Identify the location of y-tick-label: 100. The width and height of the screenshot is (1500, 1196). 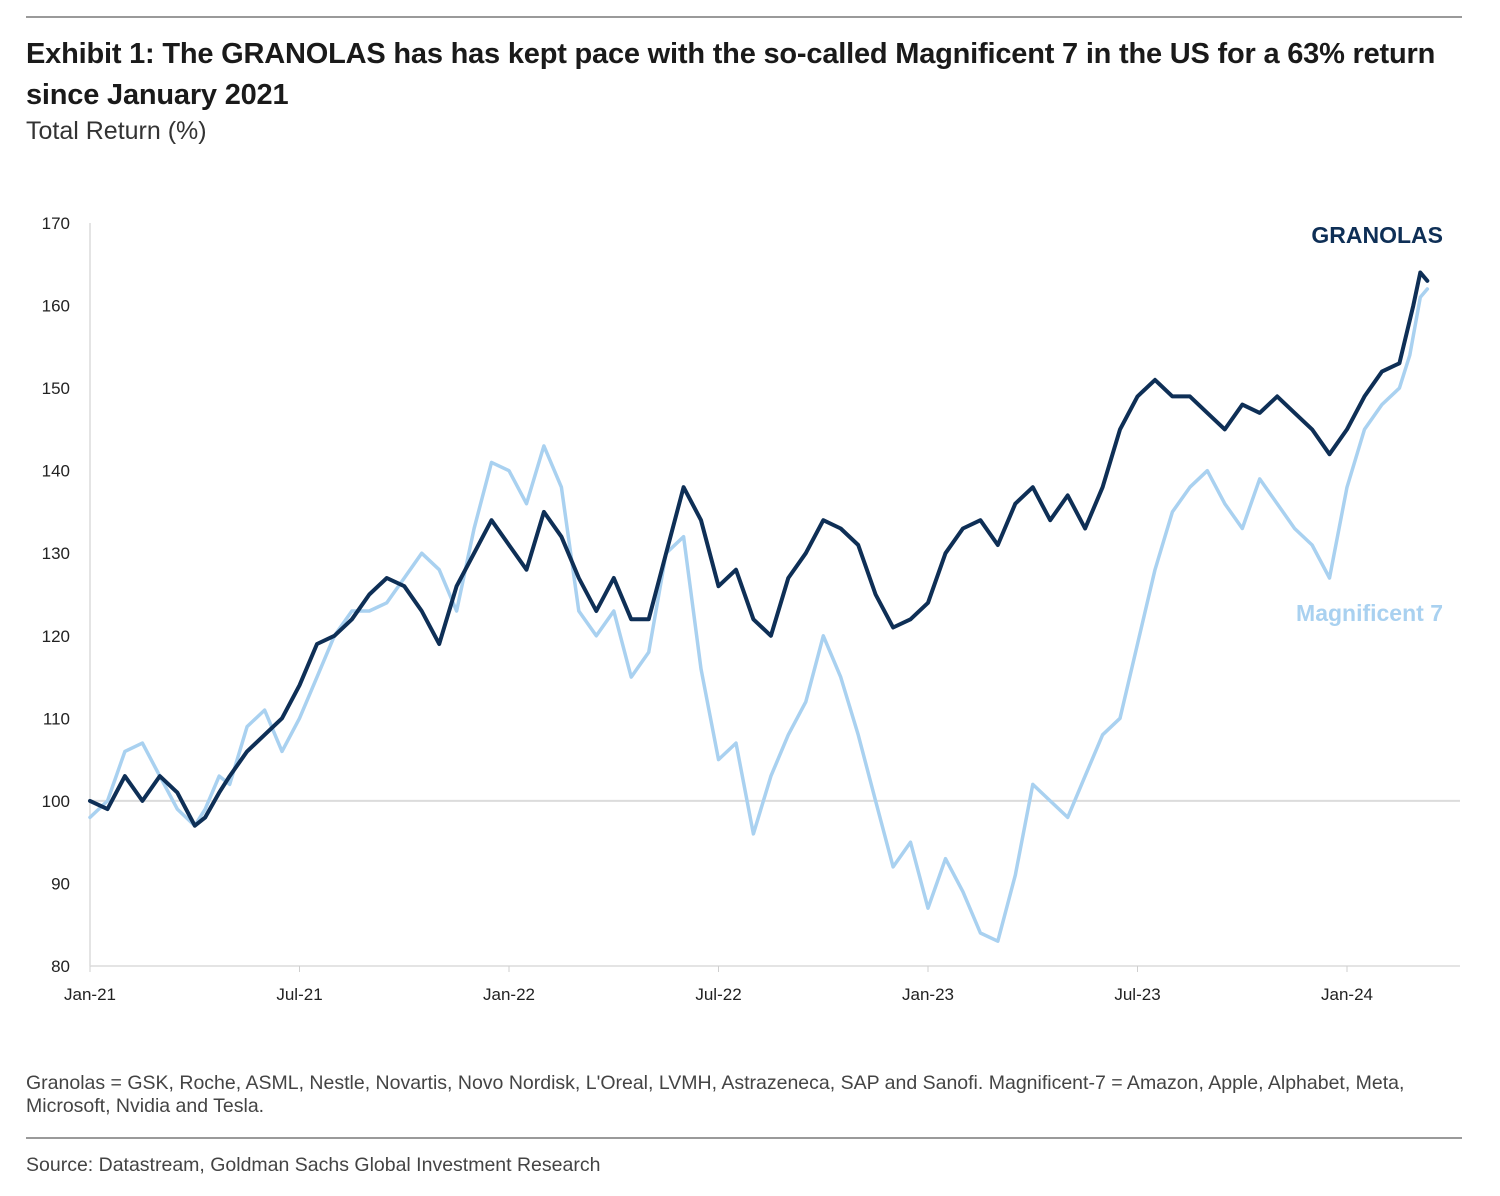
(56, 801).